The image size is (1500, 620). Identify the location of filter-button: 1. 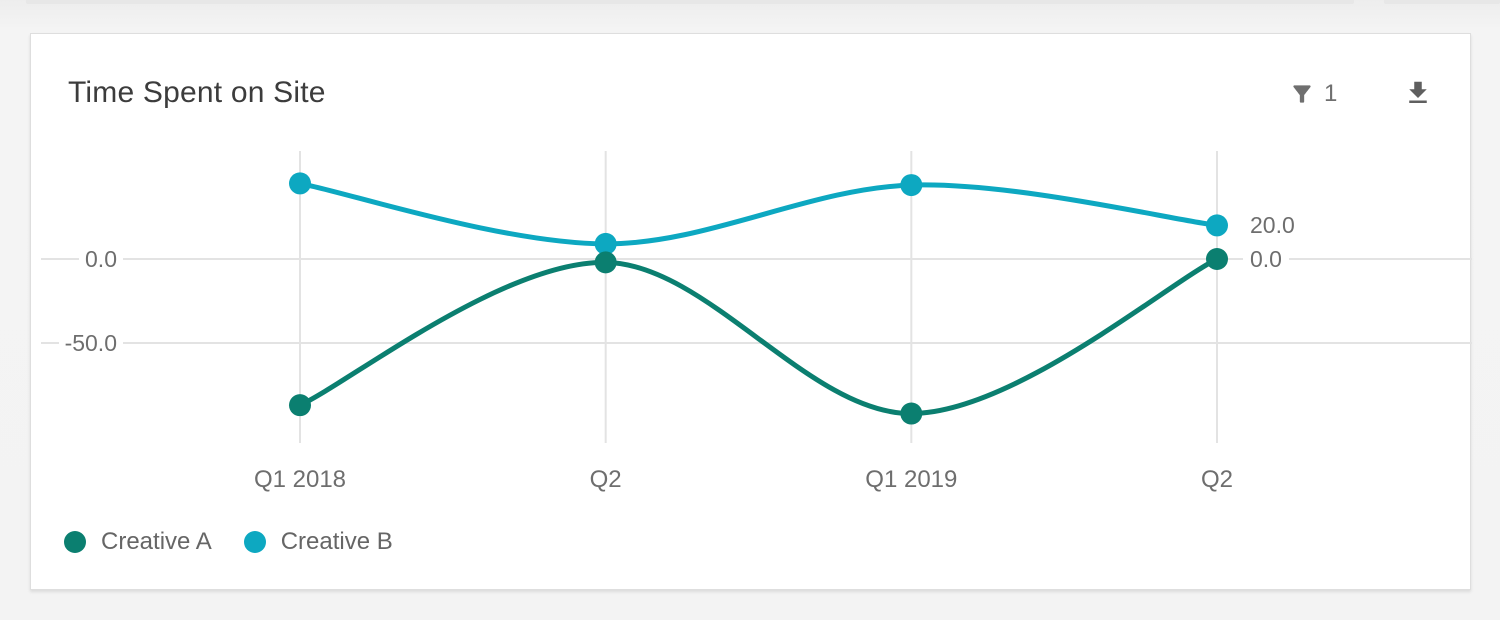
(1313, 94).